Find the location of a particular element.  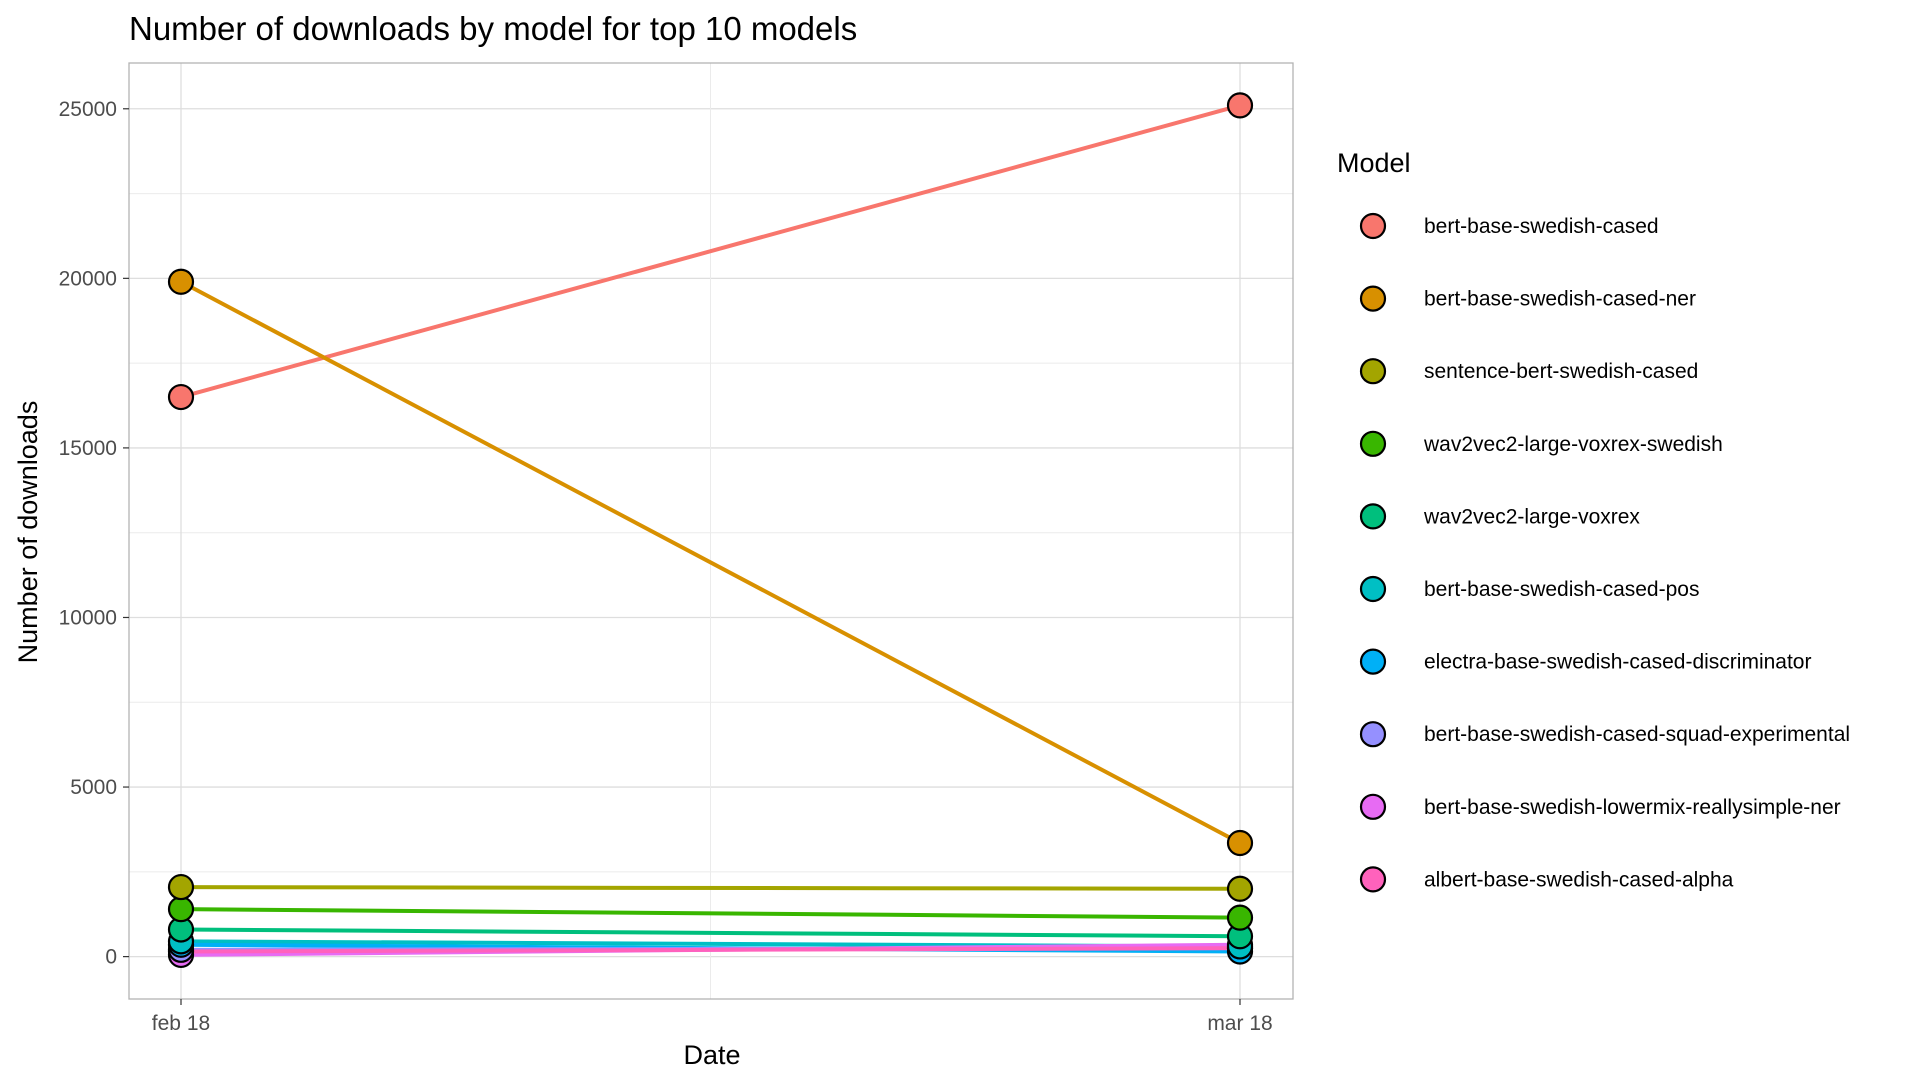

legend-title: Model is located at coordinates (1374, 163).